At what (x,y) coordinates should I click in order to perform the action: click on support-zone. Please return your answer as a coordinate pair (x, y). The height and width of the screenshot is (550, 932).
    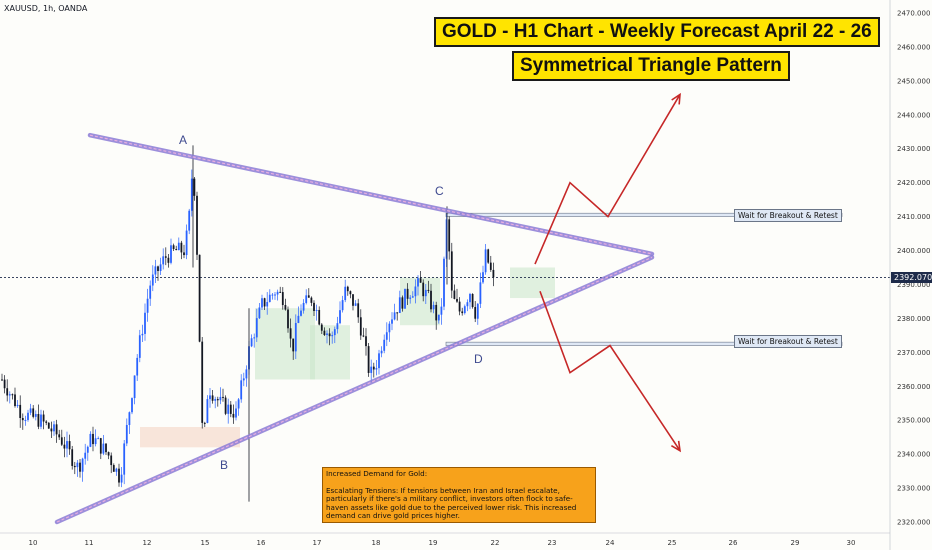
    Looking at the image, I should click on (644, 343).